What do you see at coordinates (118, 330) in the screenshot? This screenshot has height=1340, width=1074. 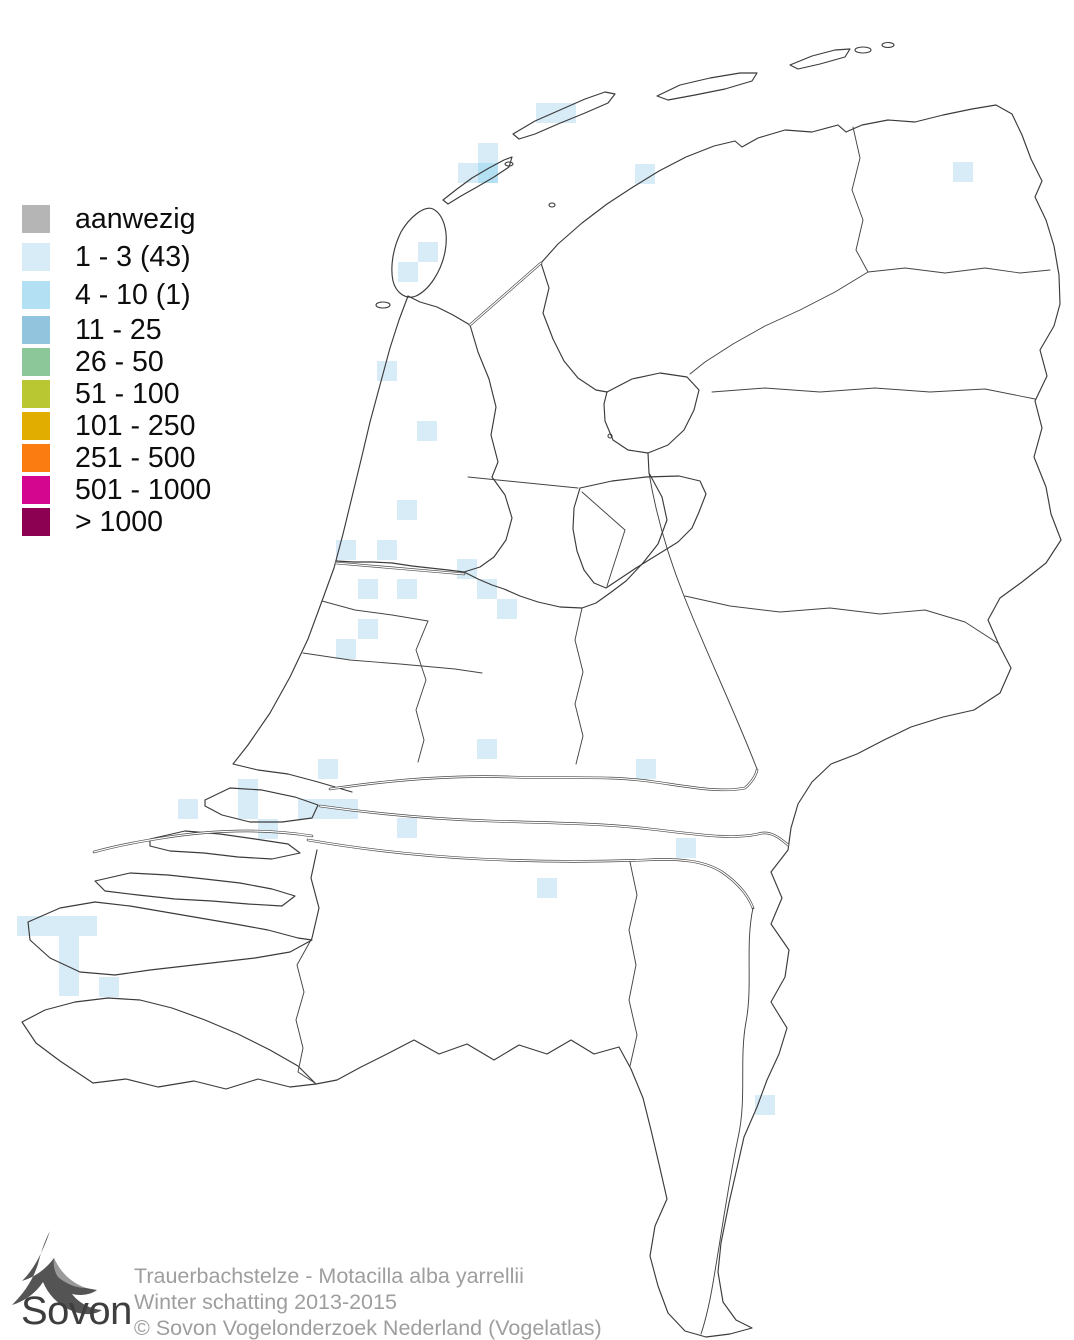 I see `legend-label: 11 - 25` at bounding box center [118, 330].